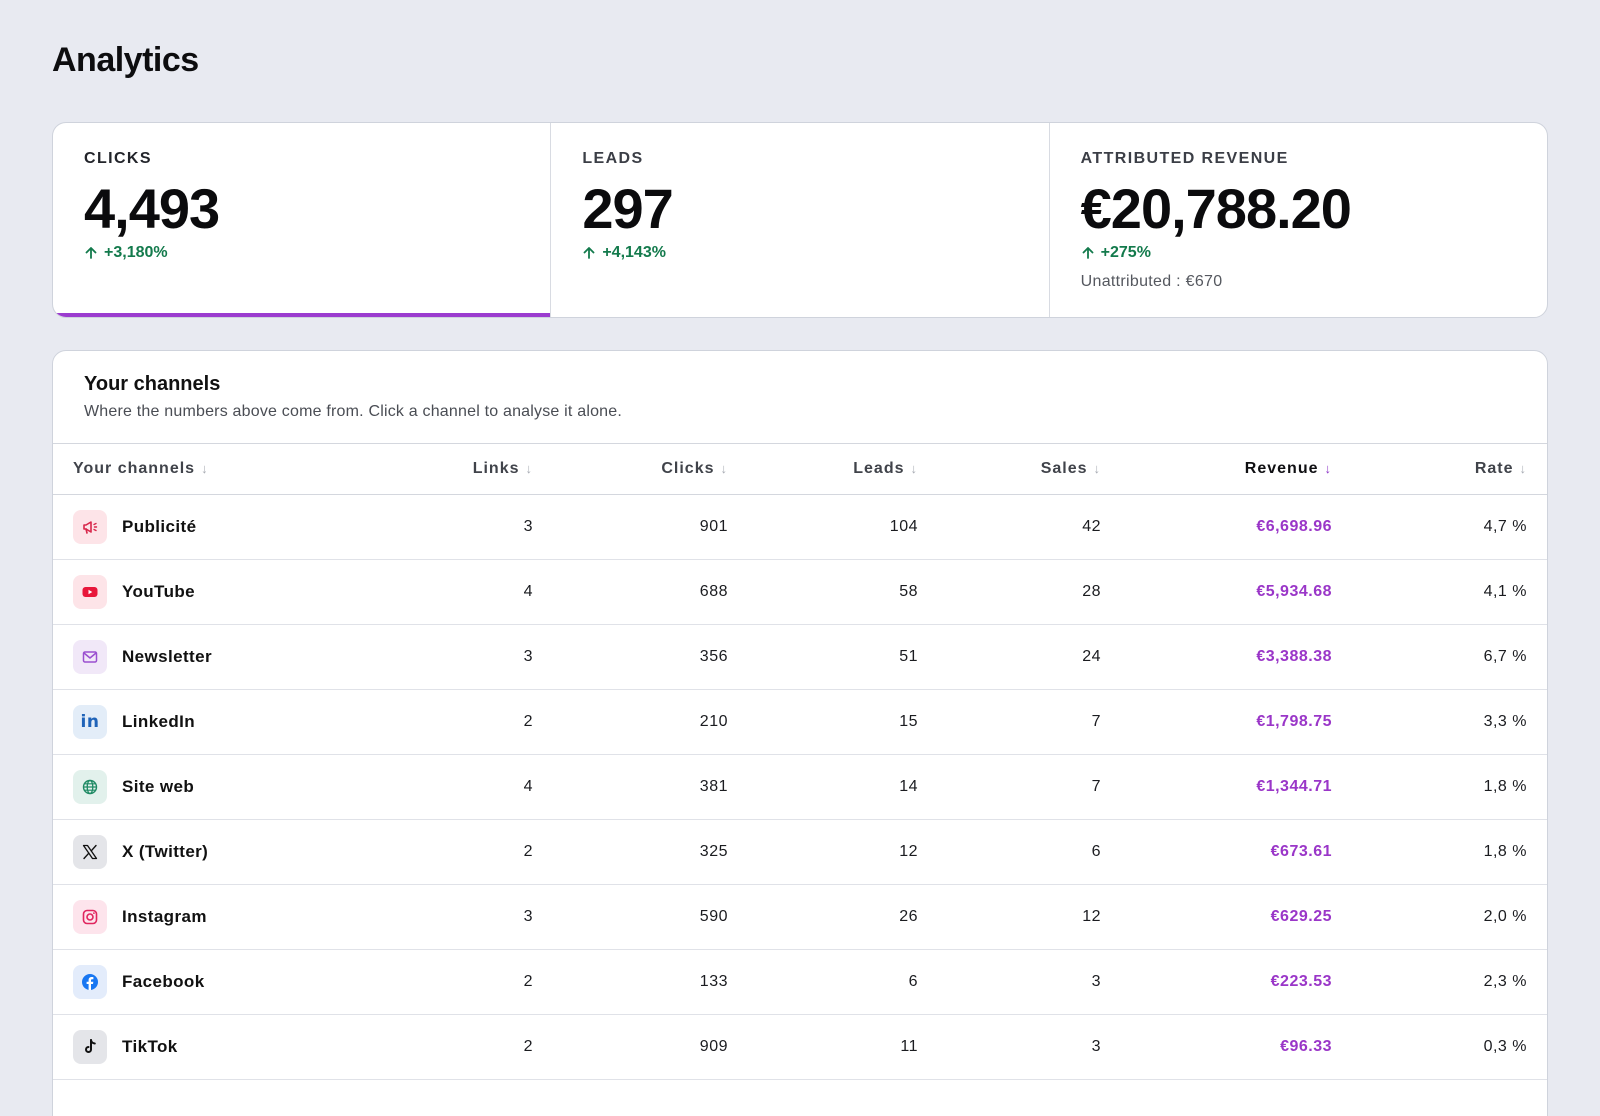 The width and height of the screenshot is (1600, 1116). Describe the element at coordinates (1009, 852) in the screenshot. I see `sales-cell: 6` at that location.